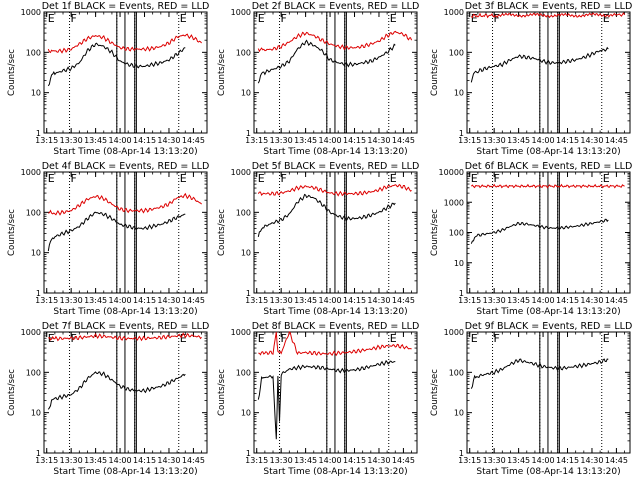 Image resolution: width=640 pixels, height=480 pixels. Describe the element at coordinates (126, 6) in the screenshot. I see `plot-title: Det 1f BLACK = Events, RED = LLD` at that location.